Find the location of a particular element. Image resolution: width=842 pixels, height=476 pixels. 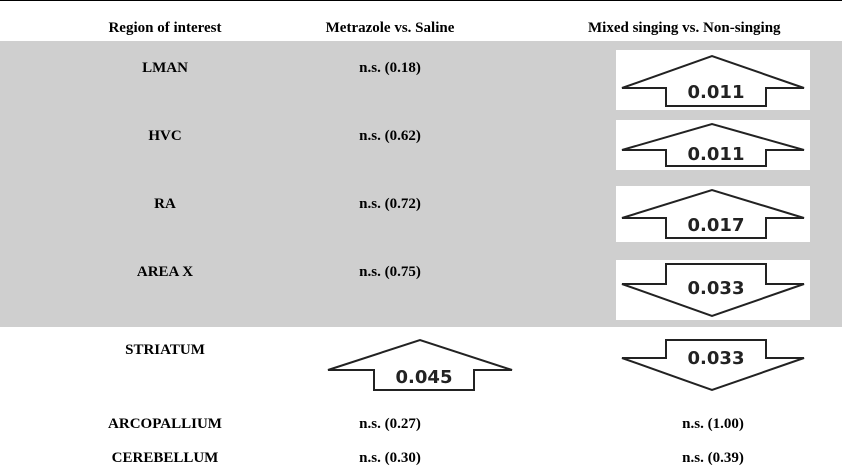

row-striatum-singing-arrow: 0.033 is located at coordinates (713, 365).